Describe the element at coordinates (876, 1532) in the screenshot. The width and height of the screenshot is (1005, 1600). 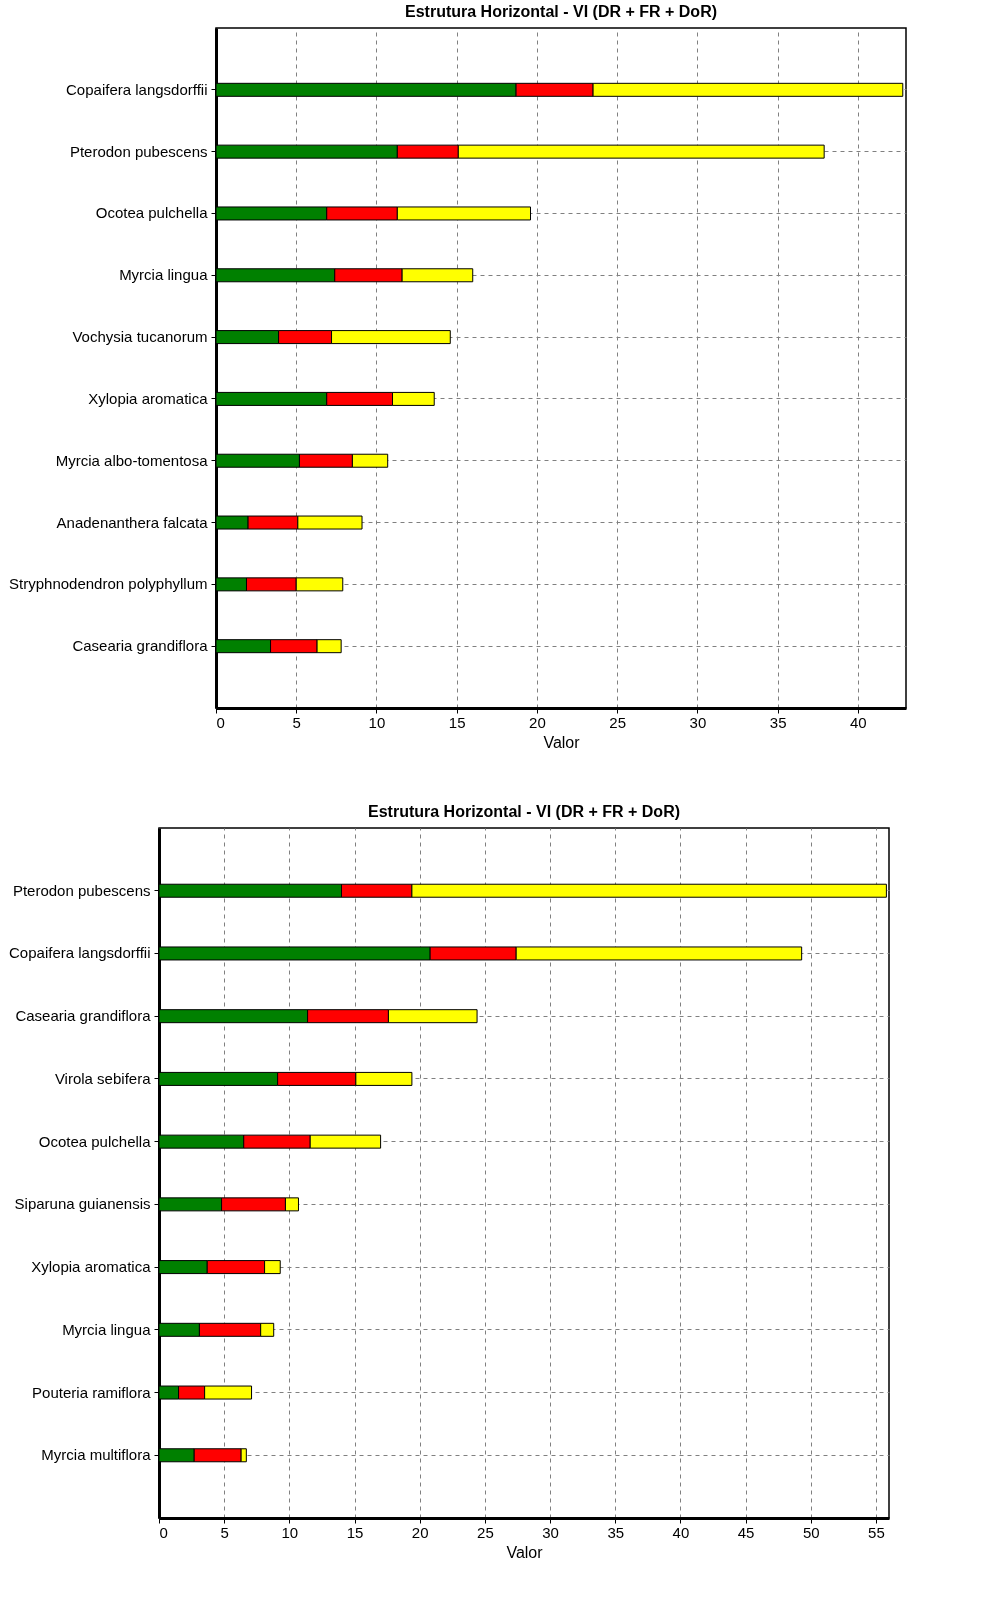
I see `x-tick-label: 55` at that location.